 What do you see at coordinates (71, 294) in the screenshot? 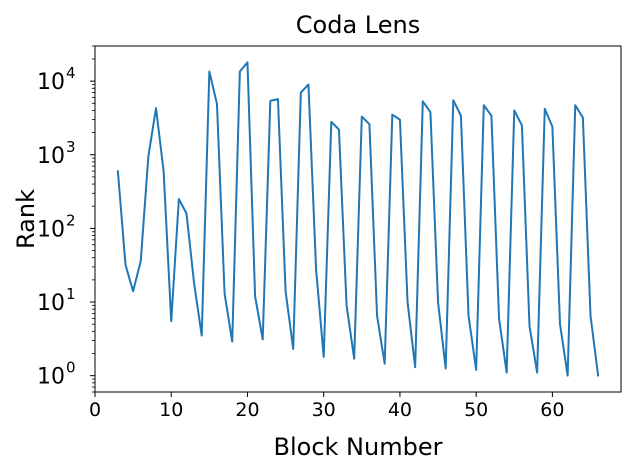
I see `y-tick-exponent: 1` at bounding box center [71, 294].